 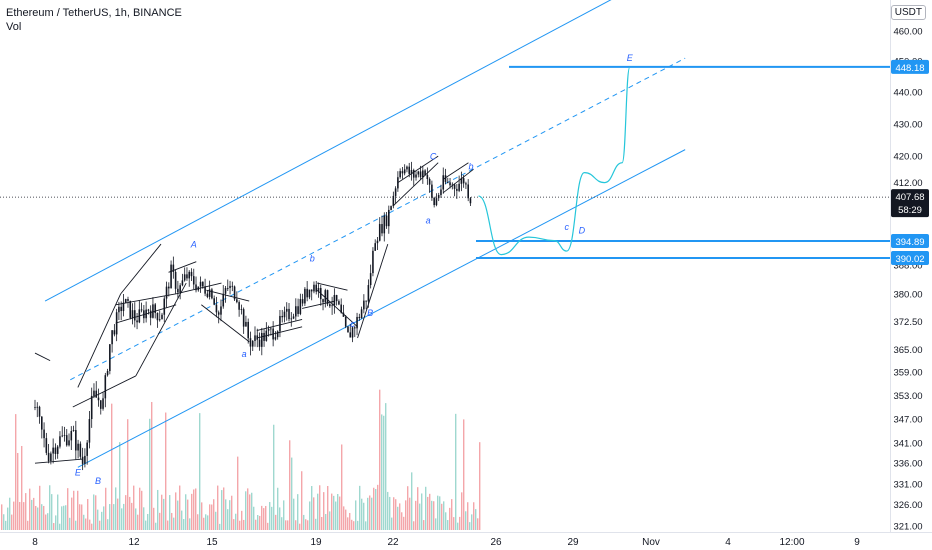 I want to click on countdown-label: 58:29, so click(x=910, y=210).